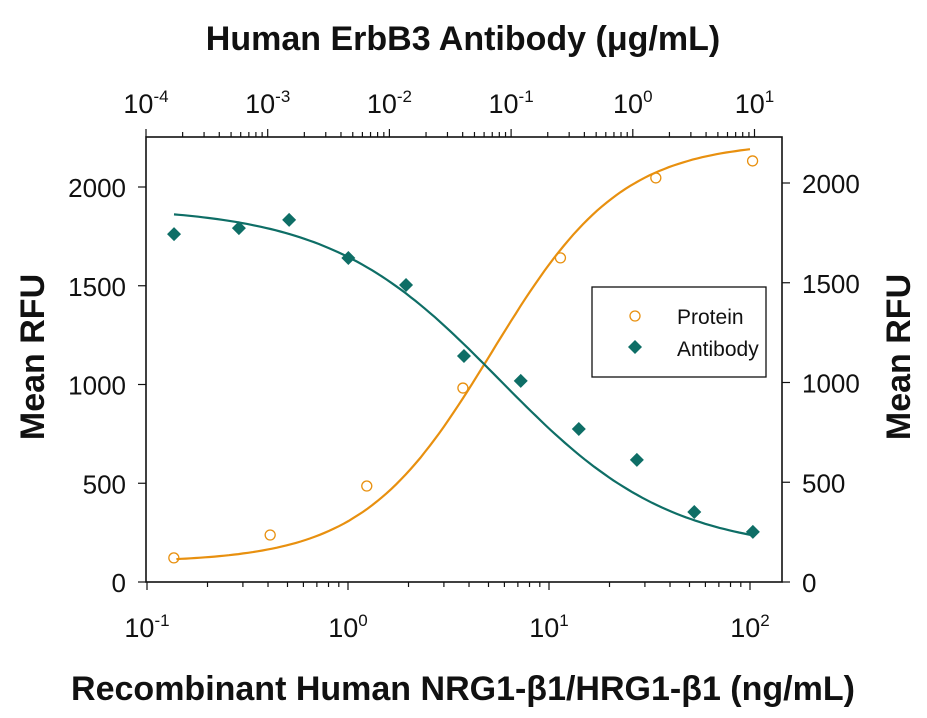 The height and width of the screenshot is (718, 927). What do you see at coordinates (831, 384) in the screenshot?
I see `right-tick-label: 1000` at bounding box center [831, 384].